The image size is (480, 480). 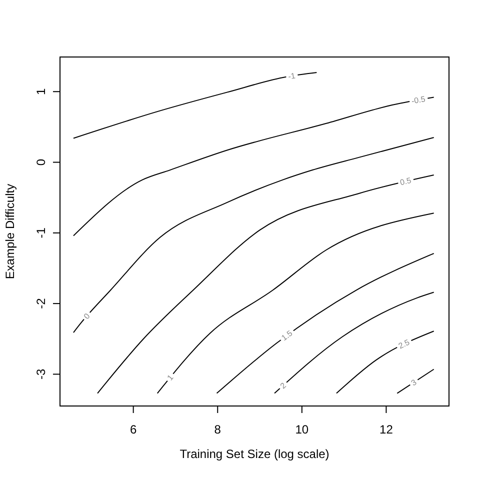 What do you see at coordinates (41, 91) in the screenshot?
I see `y-tick-label: 1` at bounding box center [41, 91].